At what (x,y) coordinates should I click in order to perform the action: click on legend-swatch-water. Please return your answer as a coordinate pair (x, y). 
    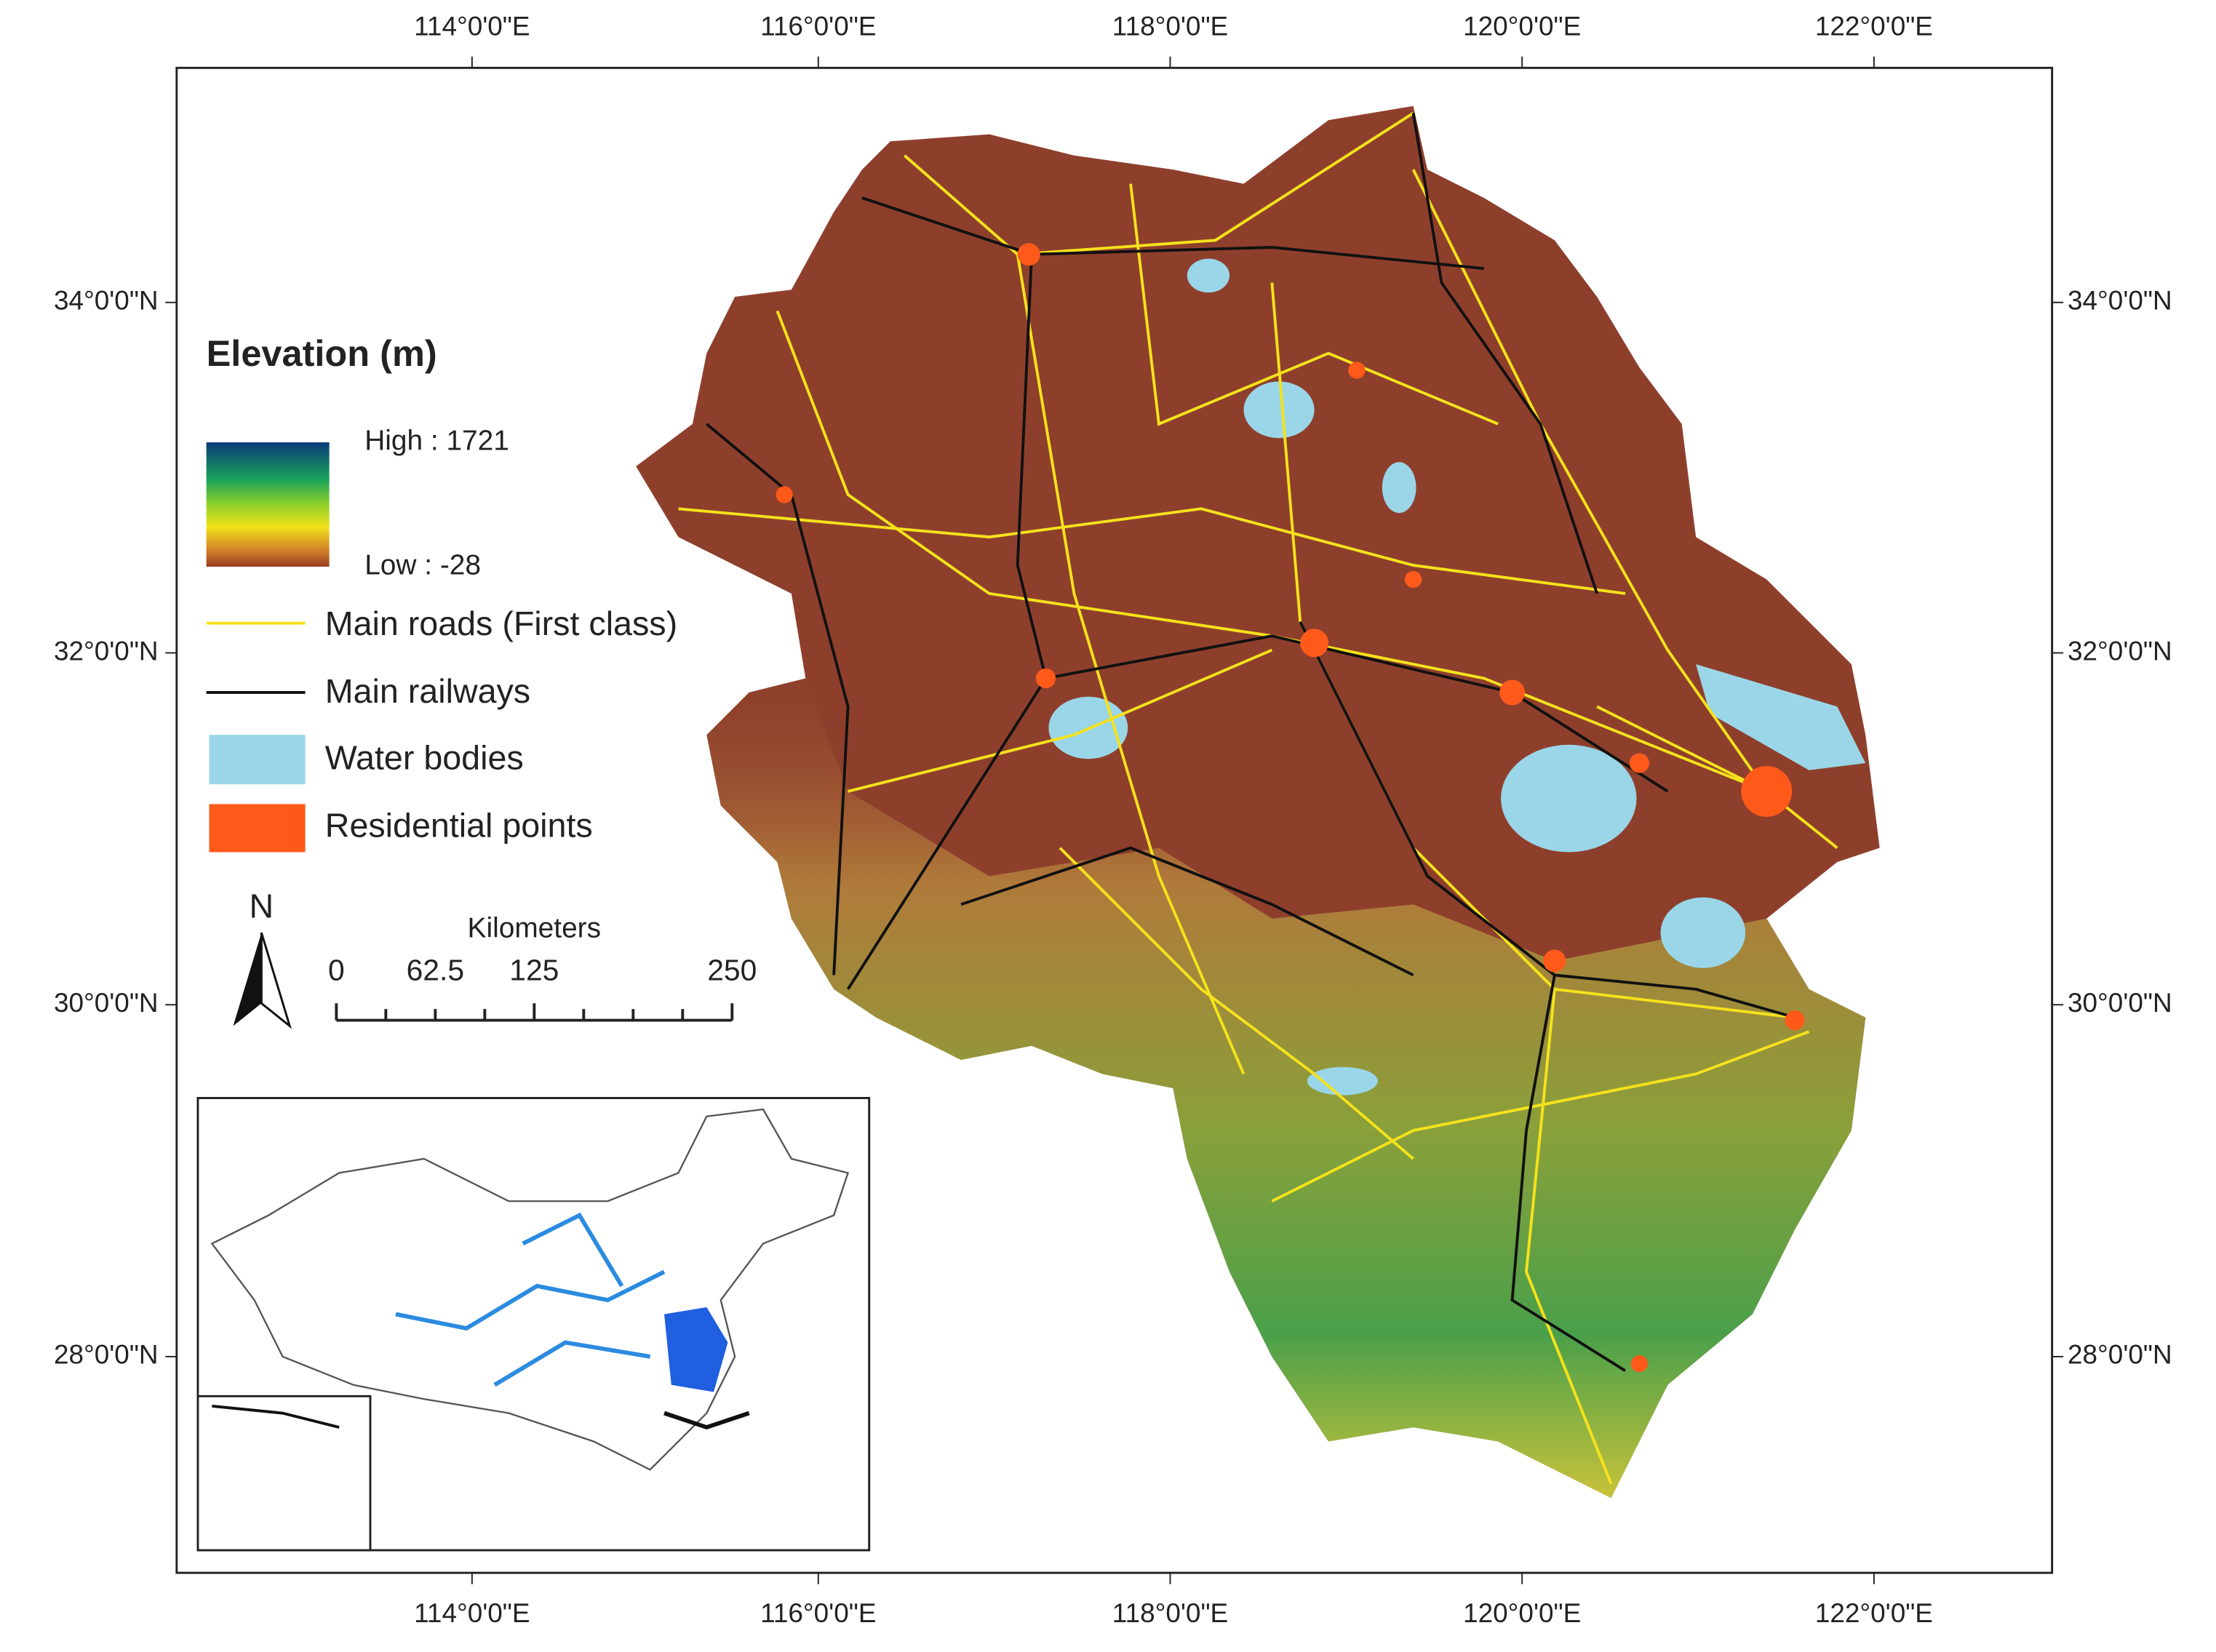
    Looking at the image, I should click on (257, 760).